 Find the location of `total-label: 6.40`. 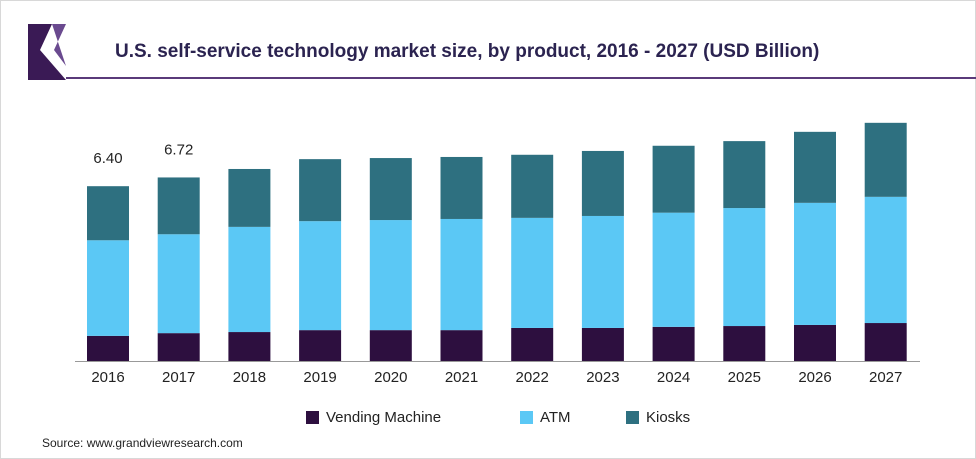

total-label: 6.40 is located at coordinates (107, 158).